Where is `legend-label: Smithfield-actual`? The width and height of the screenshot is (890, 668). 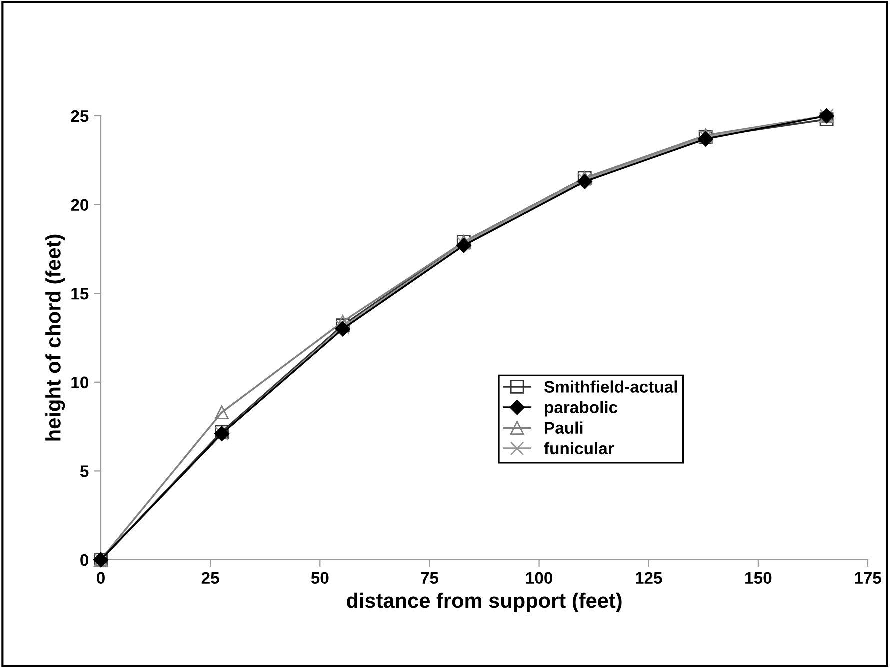 legend-label: Smithfield-actual is located at coordinates (611, 386).